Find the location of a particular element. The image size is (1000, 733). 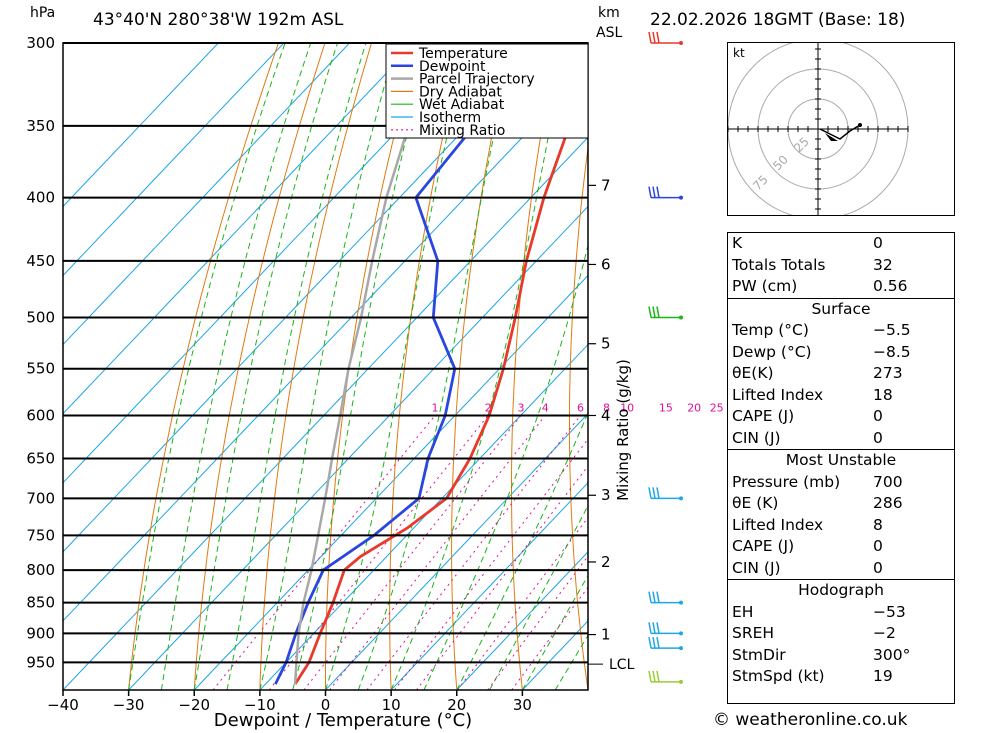

height-unit-km: km is located at coordinates (609, 13).